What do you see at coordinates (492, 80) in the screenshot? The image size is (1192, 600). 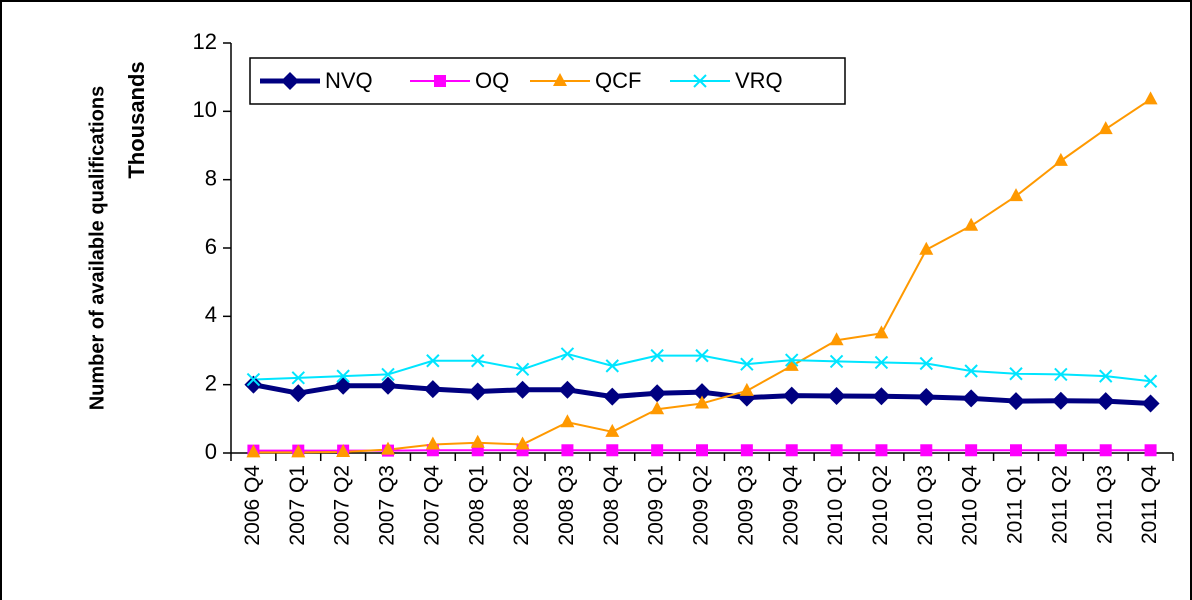 I see `legend-label: OQ` at bounding box center [492, 80].